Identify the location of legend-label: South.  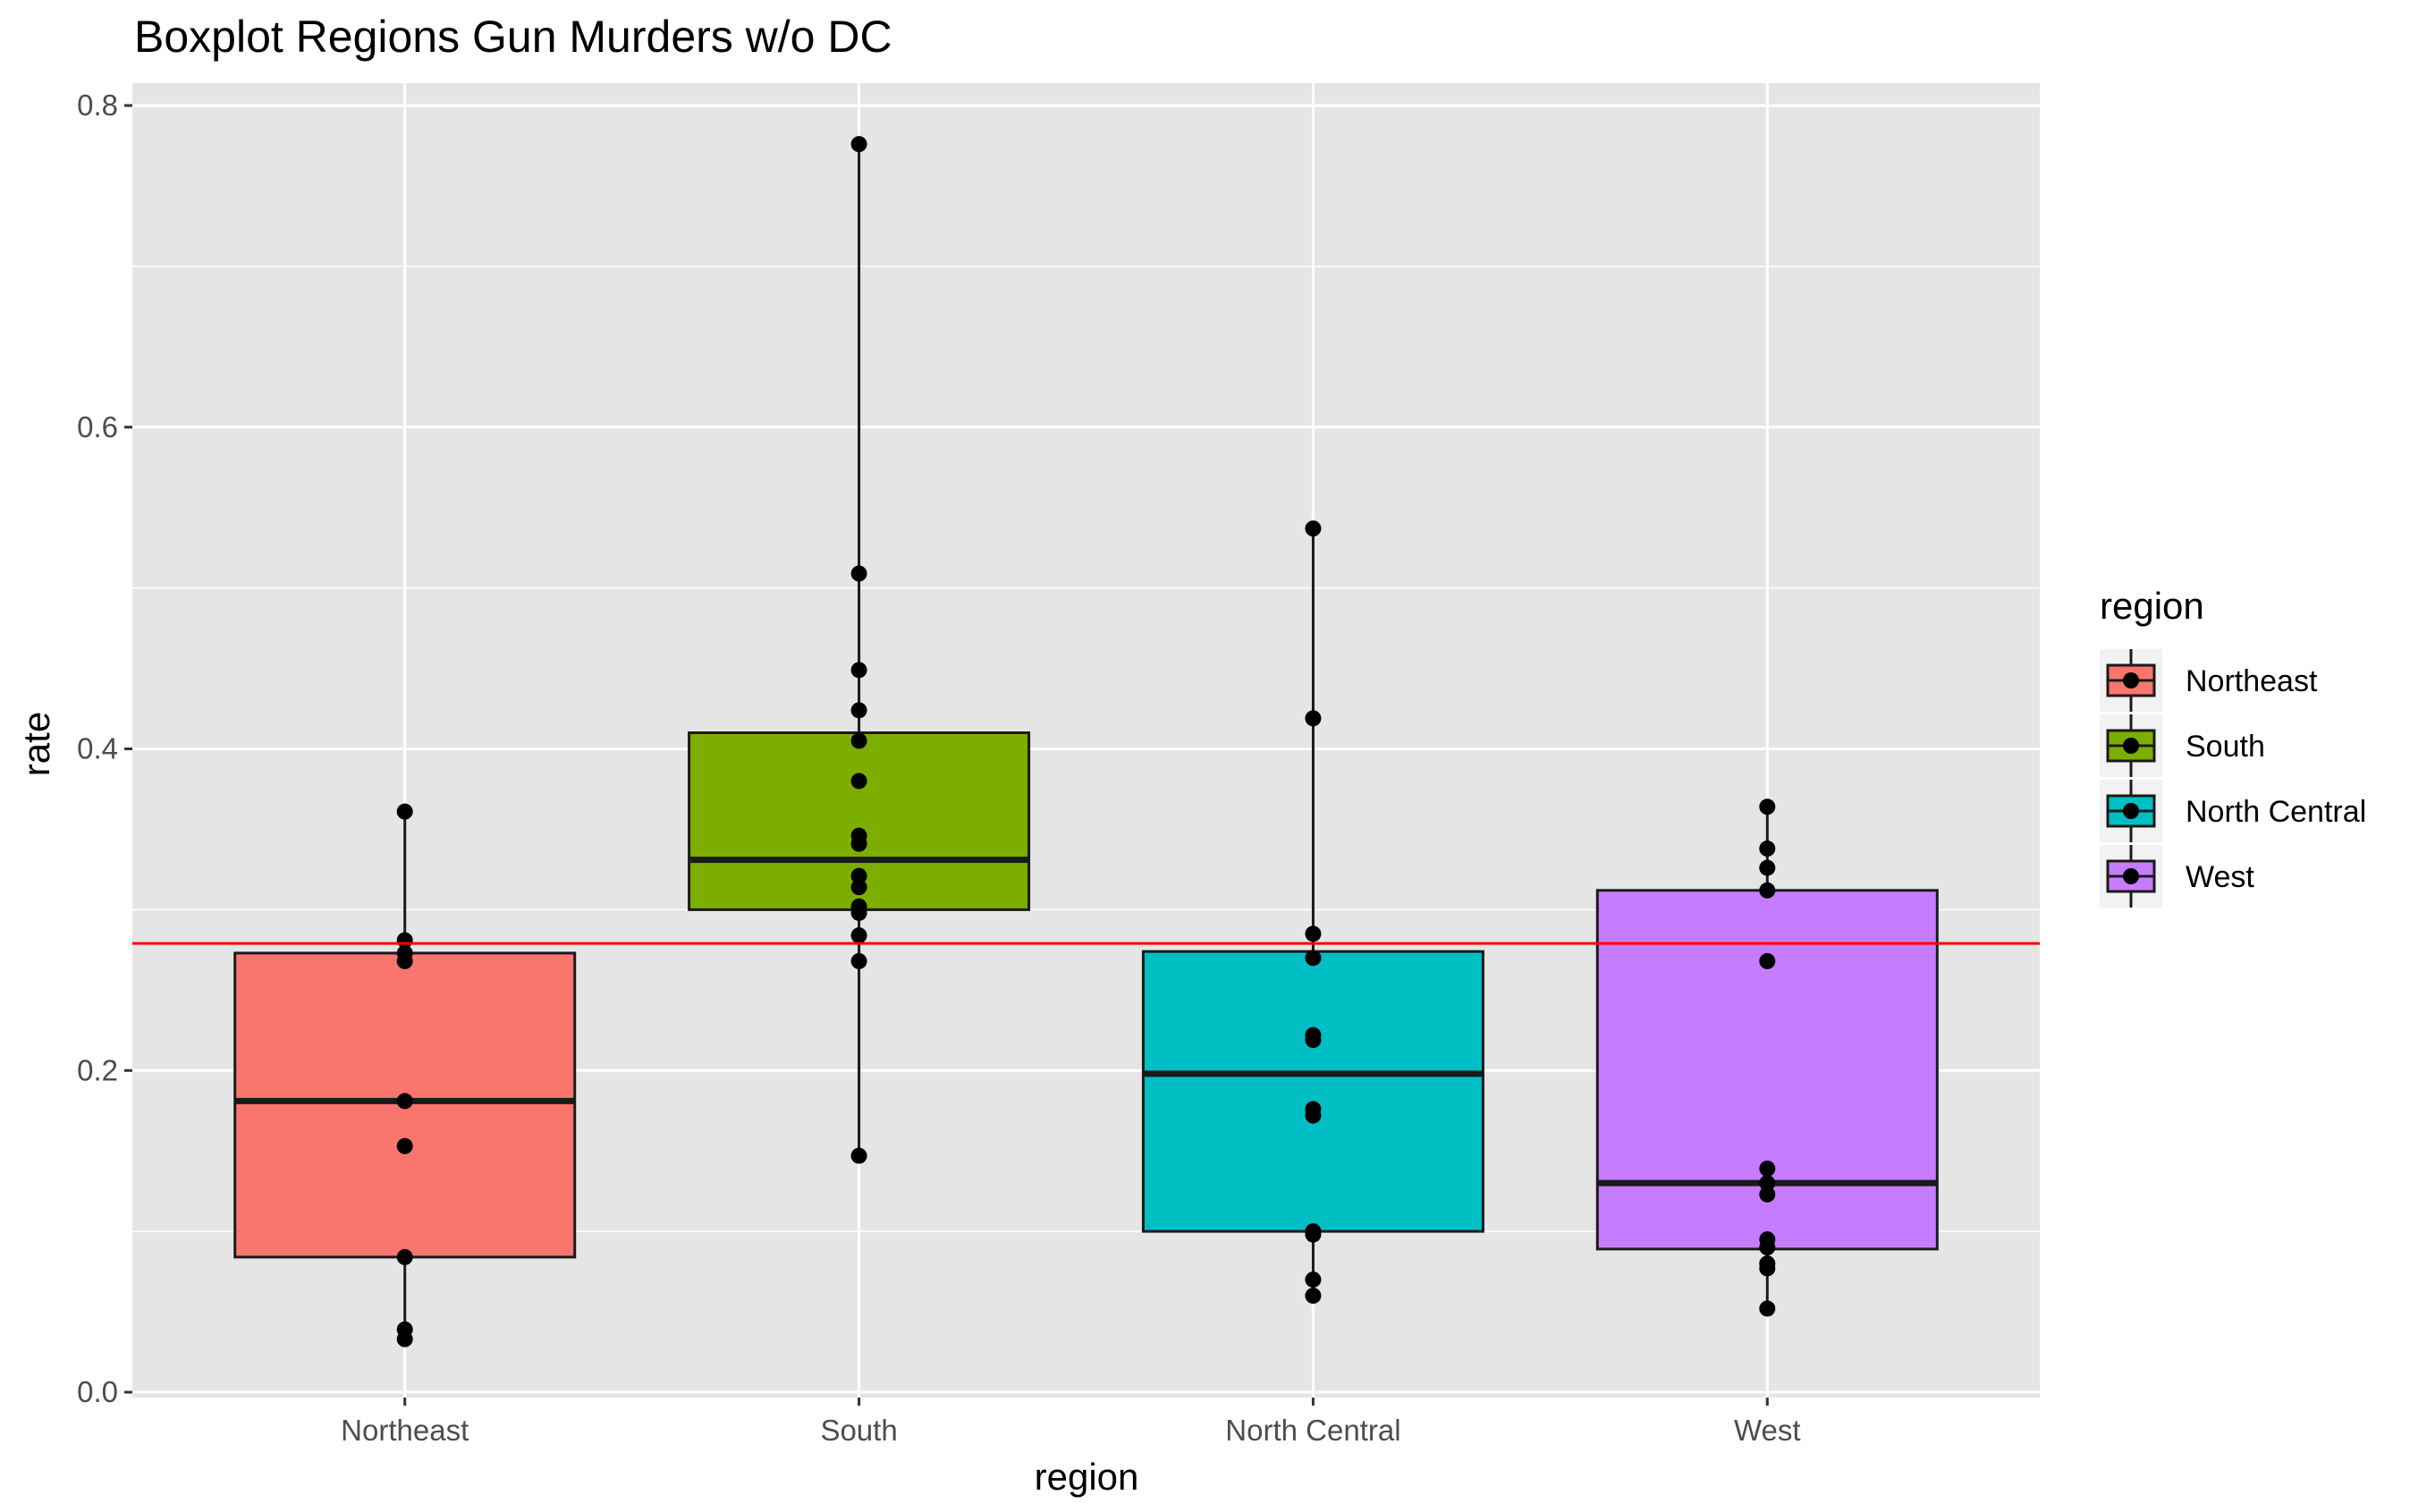
(2225, 747).